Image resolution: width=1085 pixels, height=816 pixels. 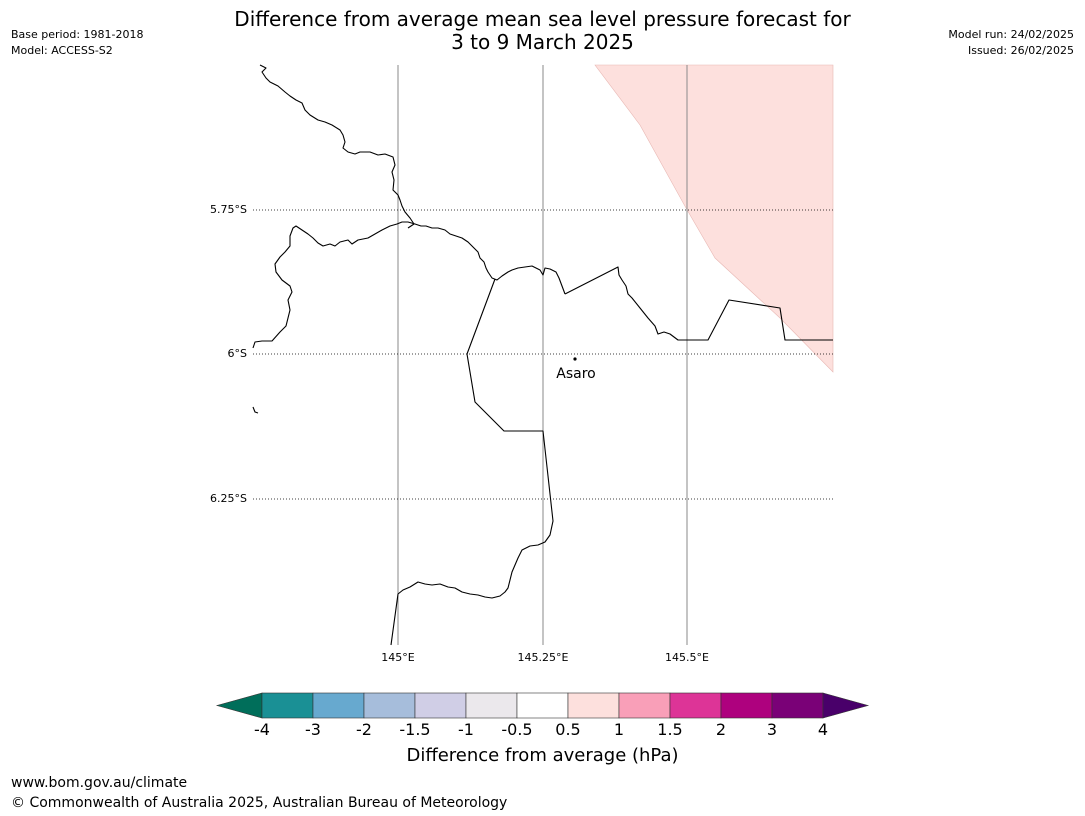 What do you see at coordinates (721, 729) in the screenshot?
I see `colorbar-tick-label: 2` at bounding box center [721, 729].